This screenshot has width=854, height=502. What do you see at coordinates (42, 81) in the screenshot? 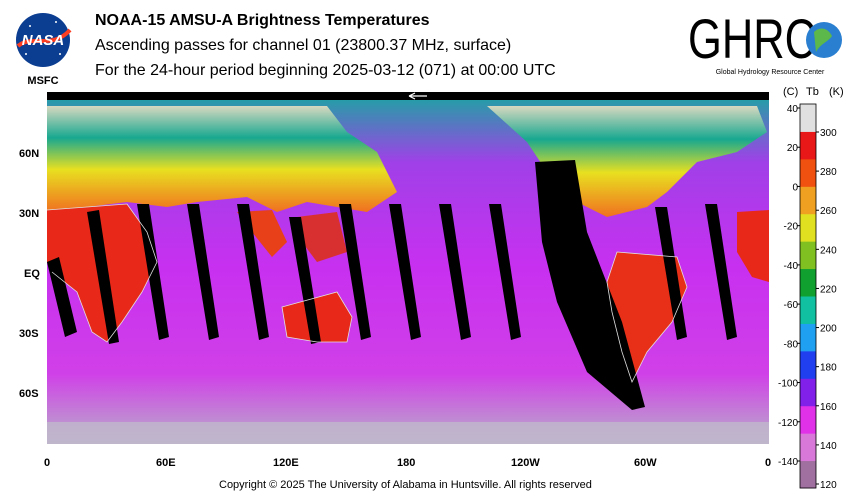
I see `msfc-label: MSFC` at bounding box center [42, 81].